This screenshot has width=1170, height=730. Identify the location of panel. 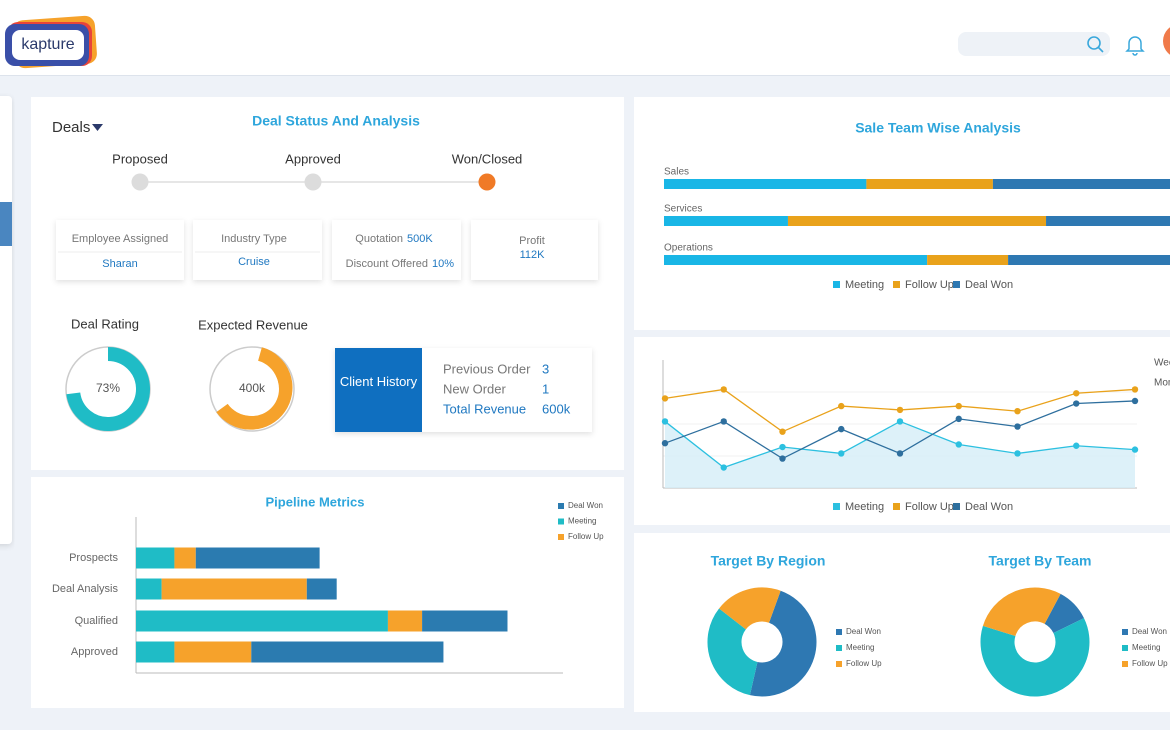
(902, 213).